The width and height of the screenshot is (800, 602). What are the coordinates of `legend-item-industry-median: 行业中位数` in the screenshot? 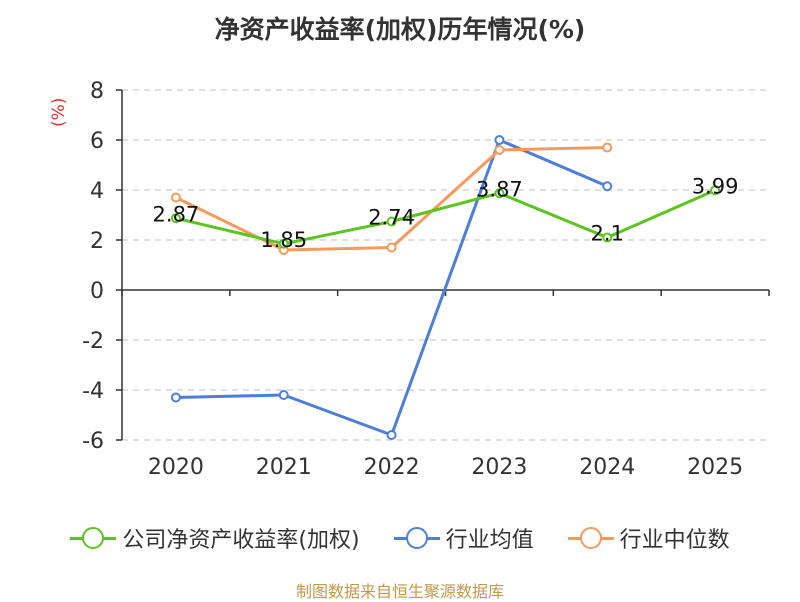 It's located at (648, 538).